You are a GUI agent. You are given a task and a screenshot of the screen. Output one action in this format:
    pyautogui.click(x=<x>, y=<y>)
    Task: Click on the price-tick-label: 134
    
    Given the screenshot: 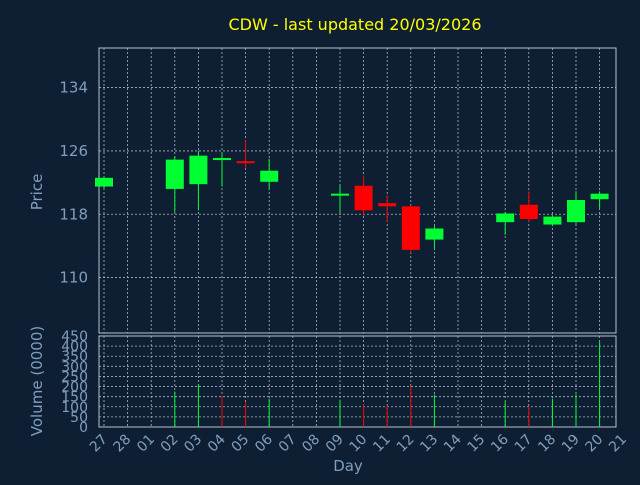 What is the action you would take?
    pyautogui.click(x=73, y=88)
    